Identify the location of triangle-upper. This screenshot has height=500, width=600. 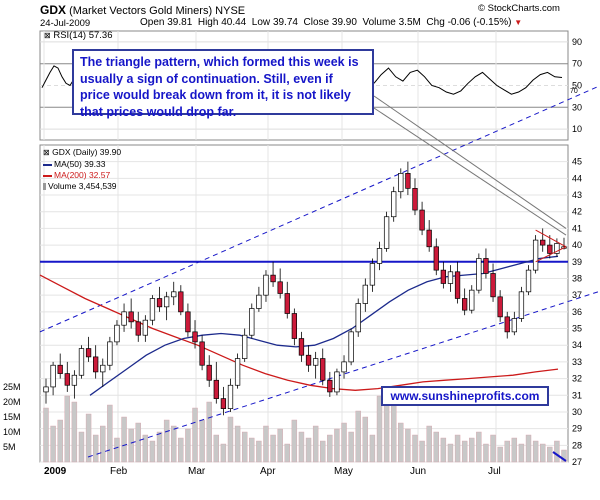
(551, 238).